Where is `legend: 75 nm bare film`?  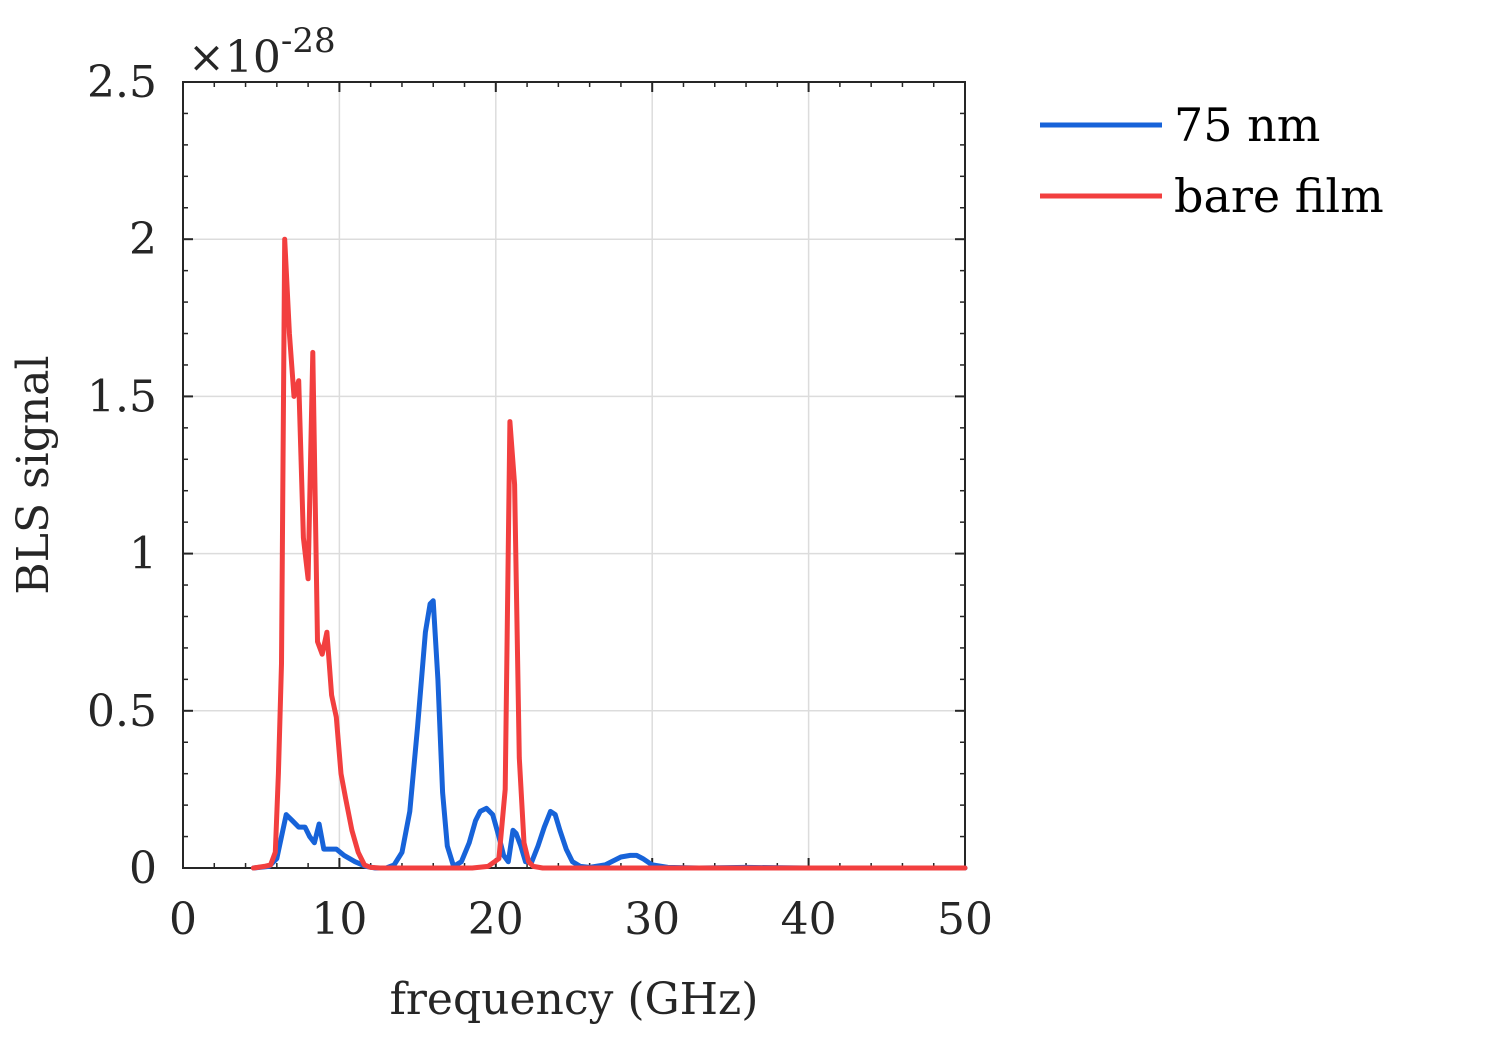
legend: 75 nm bare film is located at coordinates (1212, 160).